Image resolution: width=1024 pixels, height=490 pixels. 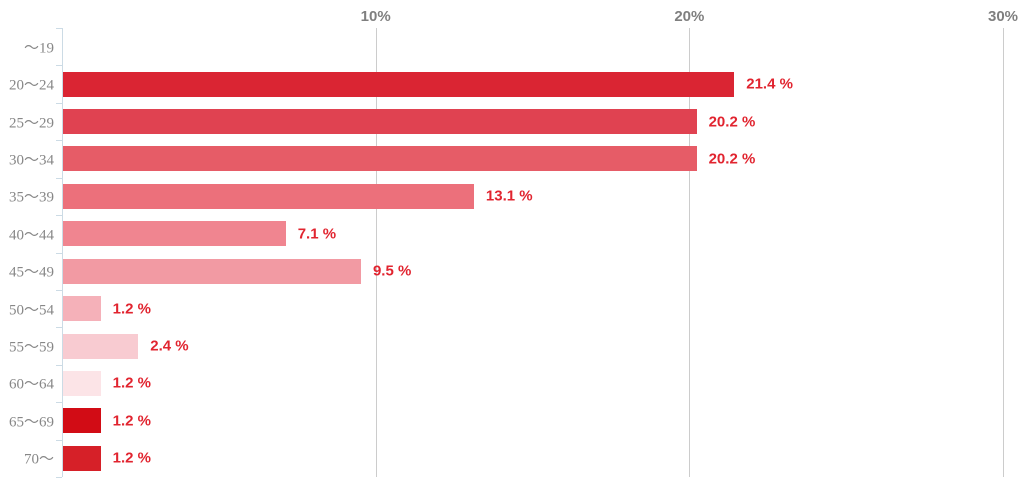 What do you see at coordinates (31, 272) in the screenshot?
I see `category-label: 45〜49` at bounding box center [31, 272].